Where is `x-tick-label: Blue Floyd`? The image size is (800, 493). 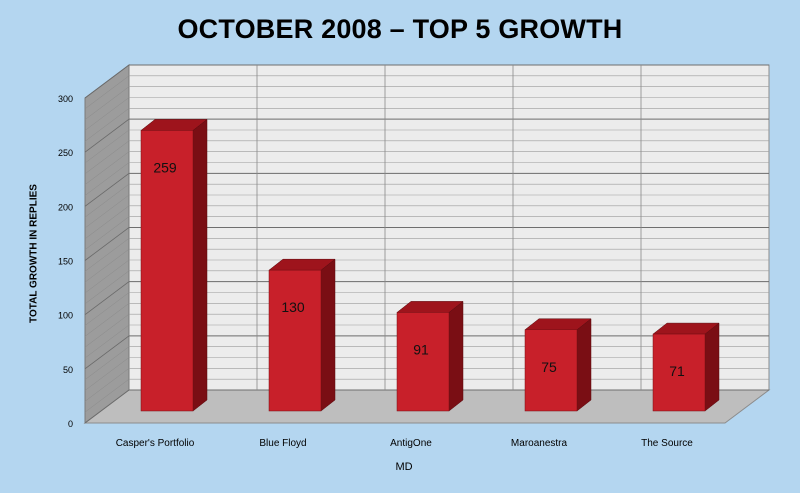
x-tick-label: Blue Floyd is located at coordinates (282, 443).